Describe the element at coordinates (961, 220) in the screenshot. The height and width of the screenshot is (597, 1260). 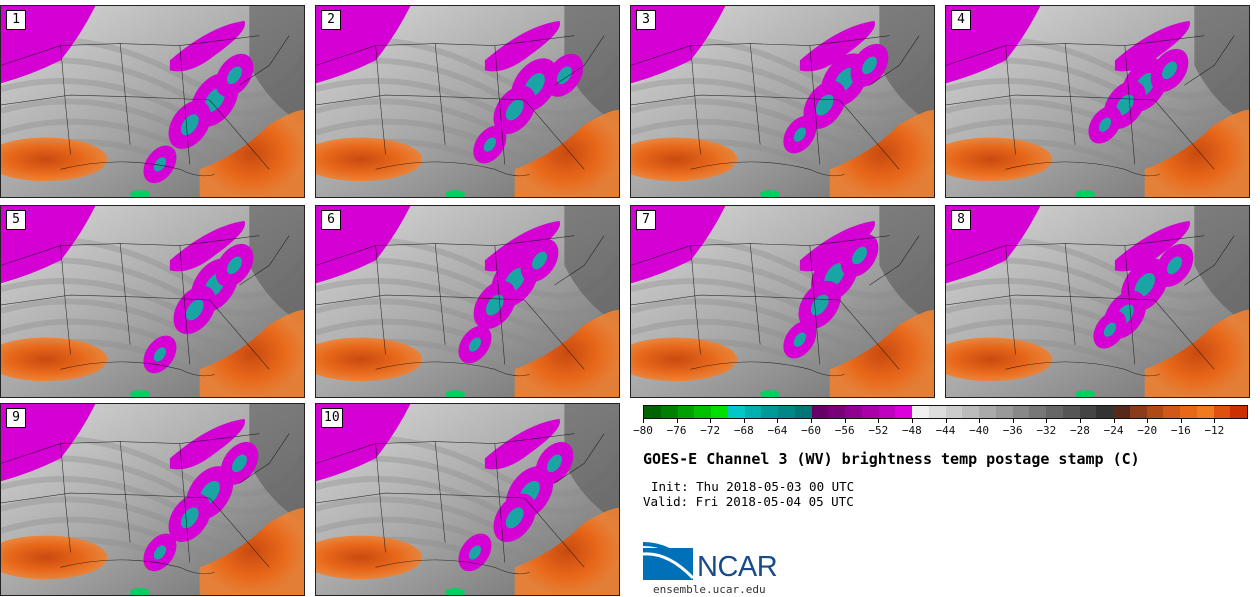
I see `panel-number-label: 8` at that location.